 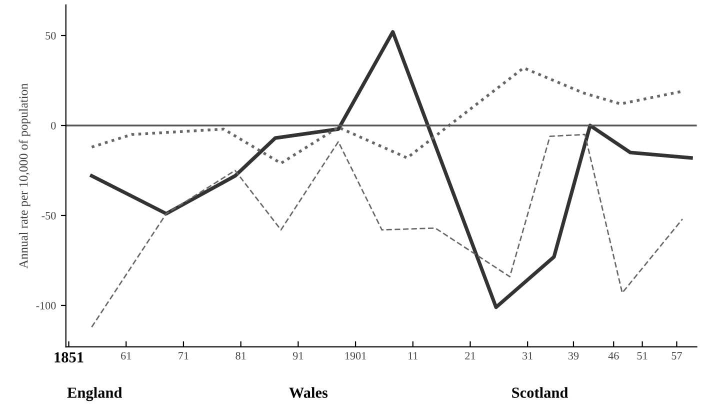 I want to click on x-tick-label: 1851, so click(x=69, y=357).